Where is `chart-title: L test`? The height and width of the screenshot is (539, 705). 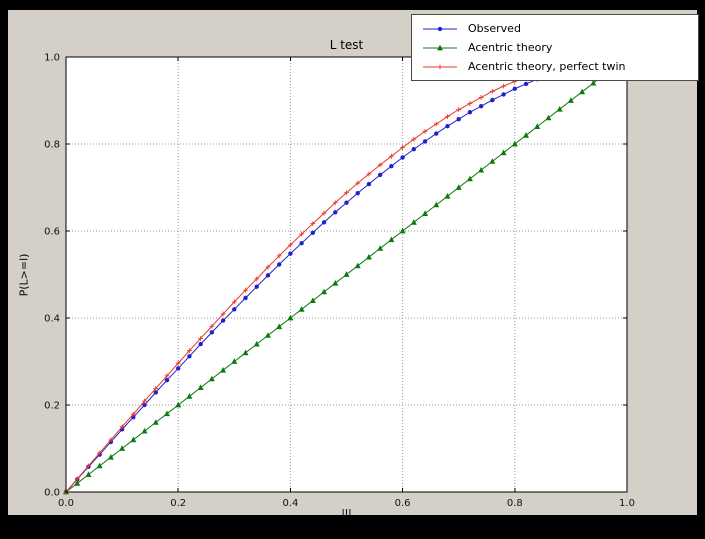 chart-title: L test is located at coordinates (346, 45).